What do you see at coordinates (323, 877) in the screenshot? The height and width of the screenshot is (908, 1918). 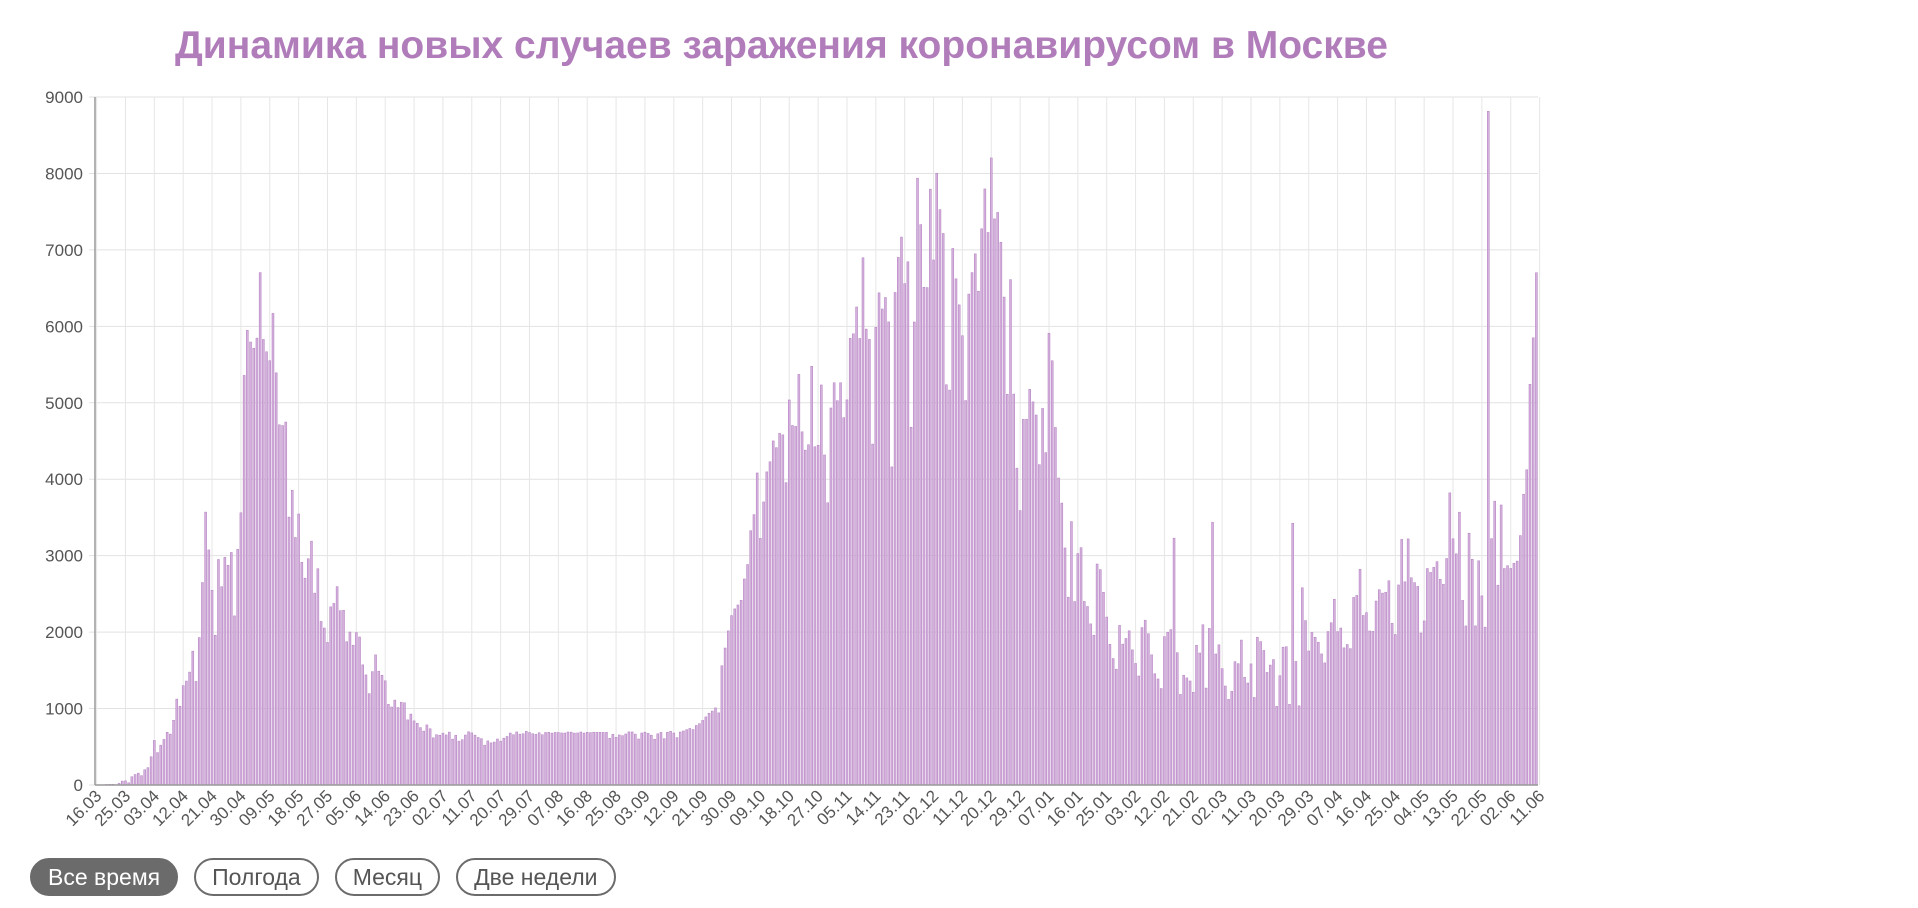 I see `time-range-selector: Все время Полгода Месяц Две недели` at bounding box center [323, 877].